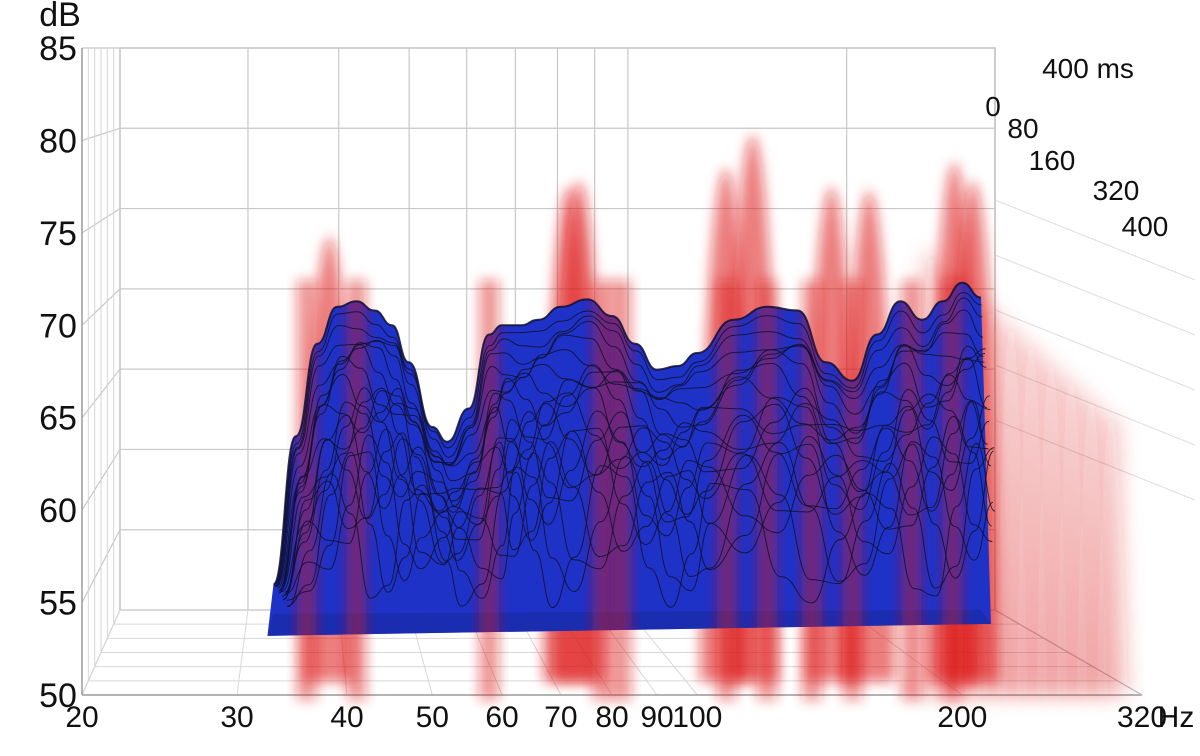  I want to click on time-tick-label: 320, so click(1116, 190).